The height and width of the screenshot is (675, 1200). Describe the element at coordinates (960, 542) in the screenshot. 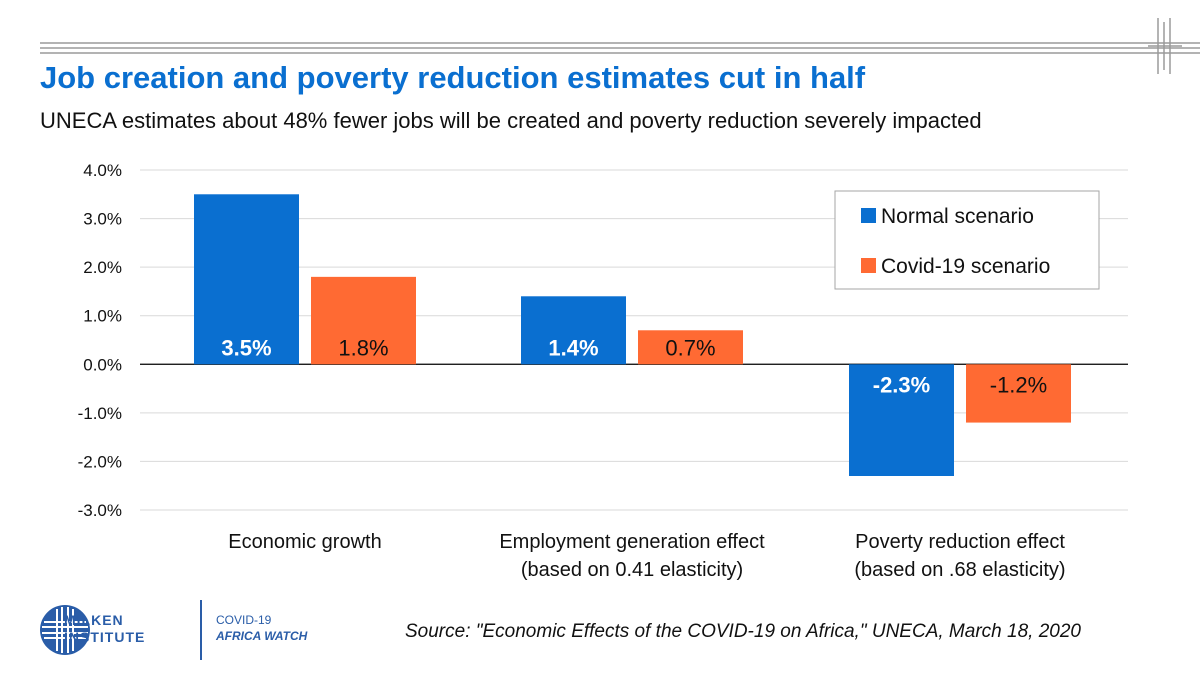

I see `x-category-label: Poverty reduction effect` at that location.